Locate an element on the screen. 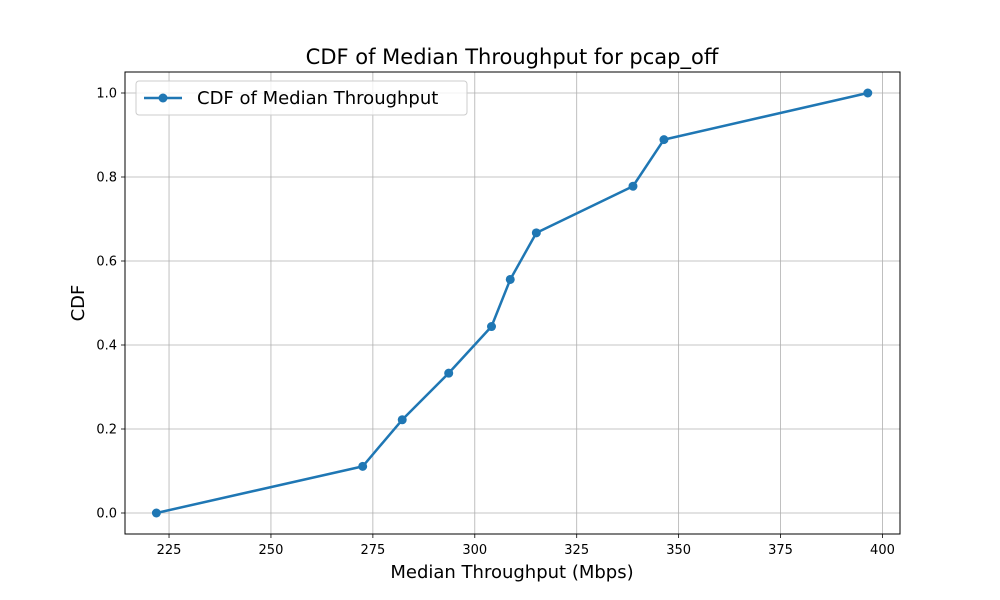 The width and height of the screenshot is (1000, 600). y-tick-label: 0.8 is located at coordinates (106, 178).